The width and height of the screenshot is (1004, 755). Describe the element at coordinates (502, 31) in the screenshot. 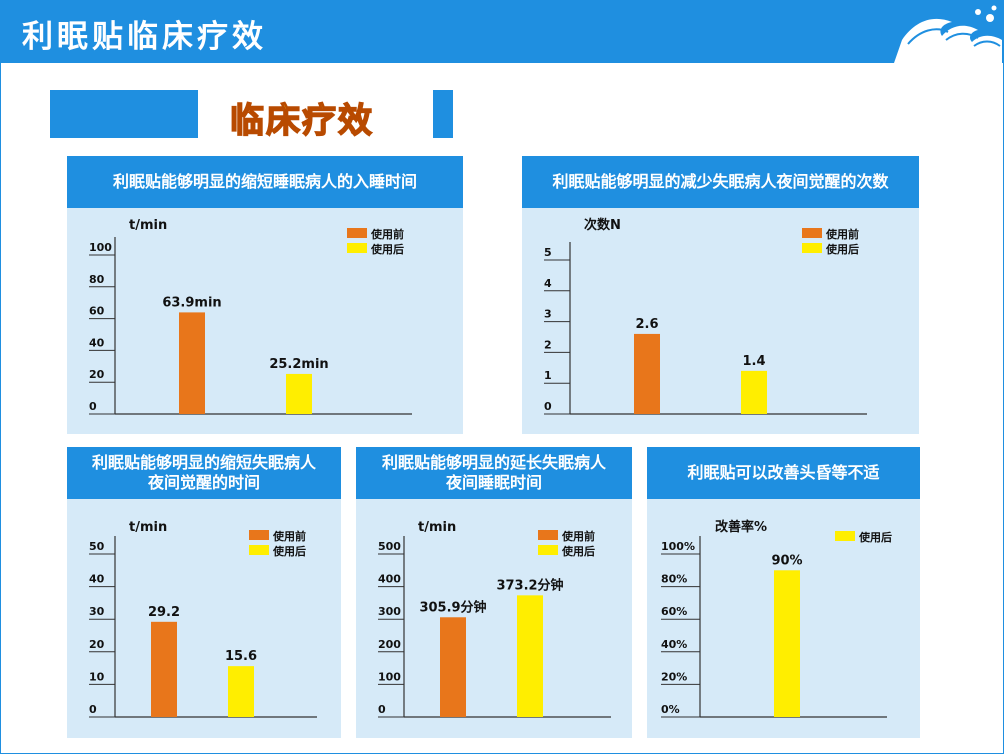

I see `header-bar: 利眠贴临床疗效` at that location.